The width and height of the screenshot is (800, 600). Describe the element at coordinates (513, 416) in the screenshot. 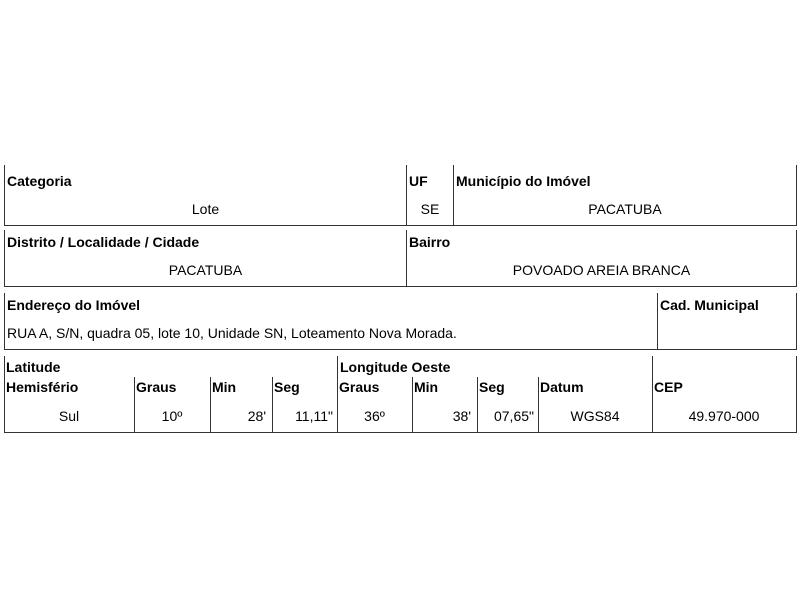

I see `lon-seg-value: 07,65"` at that location.